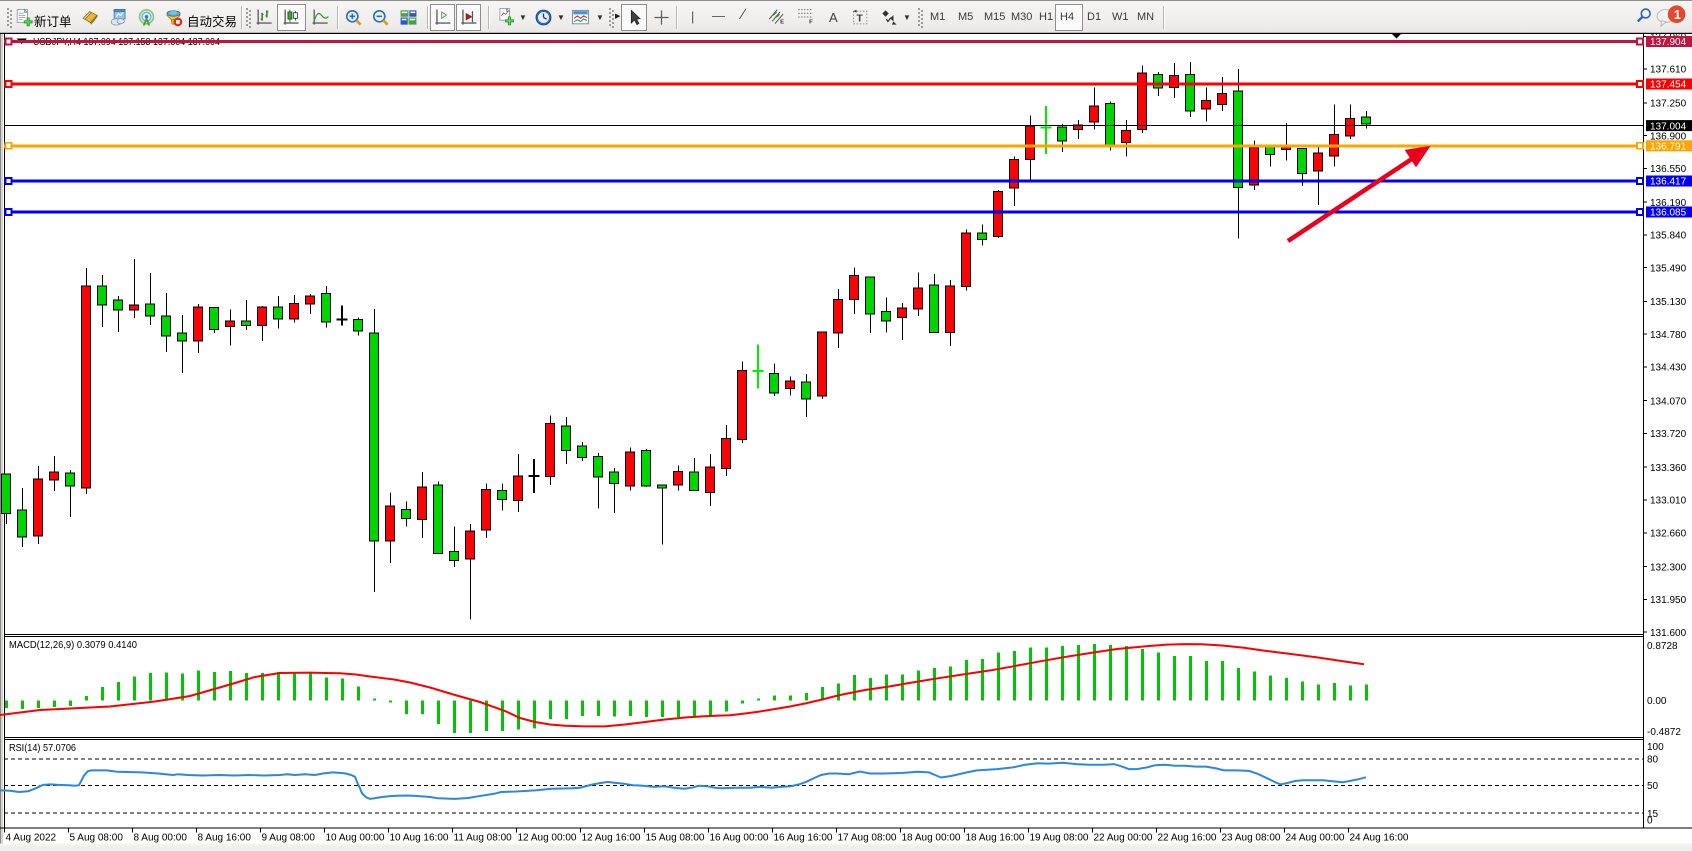  What do you see at coordinates (42, 748) in the screenshot?
I see `svg-text: RSI(14) 57.0706` at bounding box center [42, 748].